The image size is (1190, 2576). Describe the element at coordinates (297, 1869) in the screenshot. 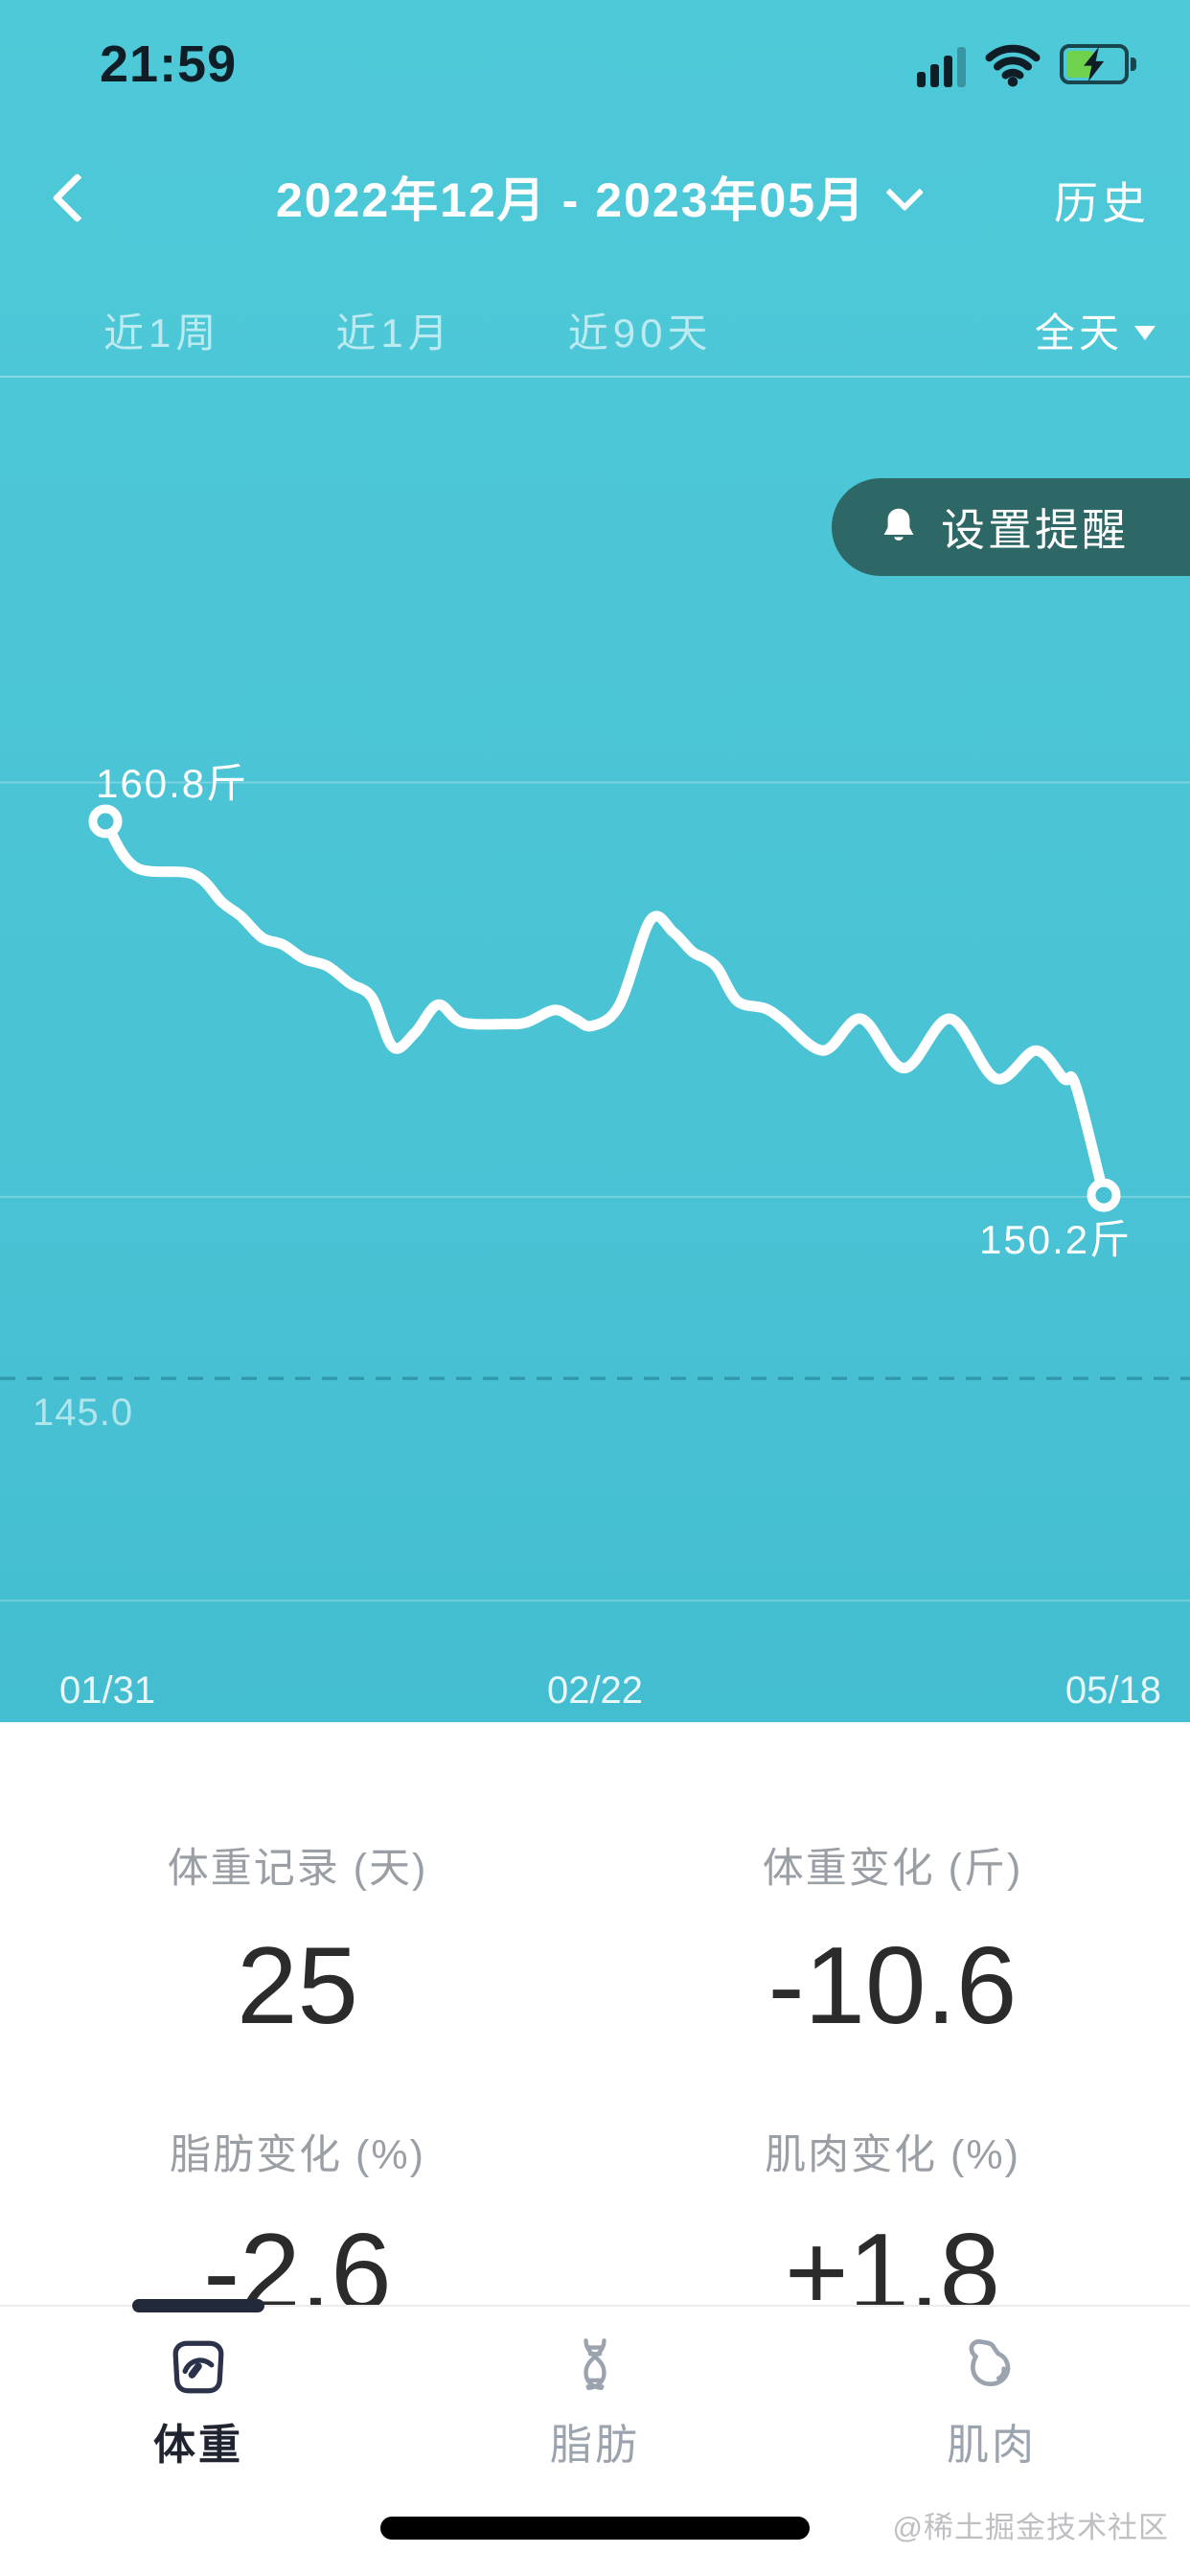

I see `stat-label: 体重记录 (天)` at that location.